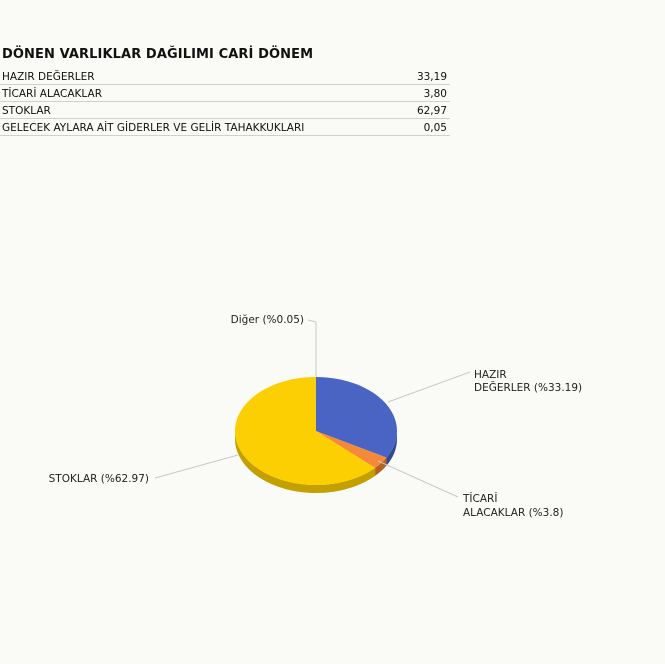  I want to click on slice-label-3: Diğer (%0.05), so click(267, 320).